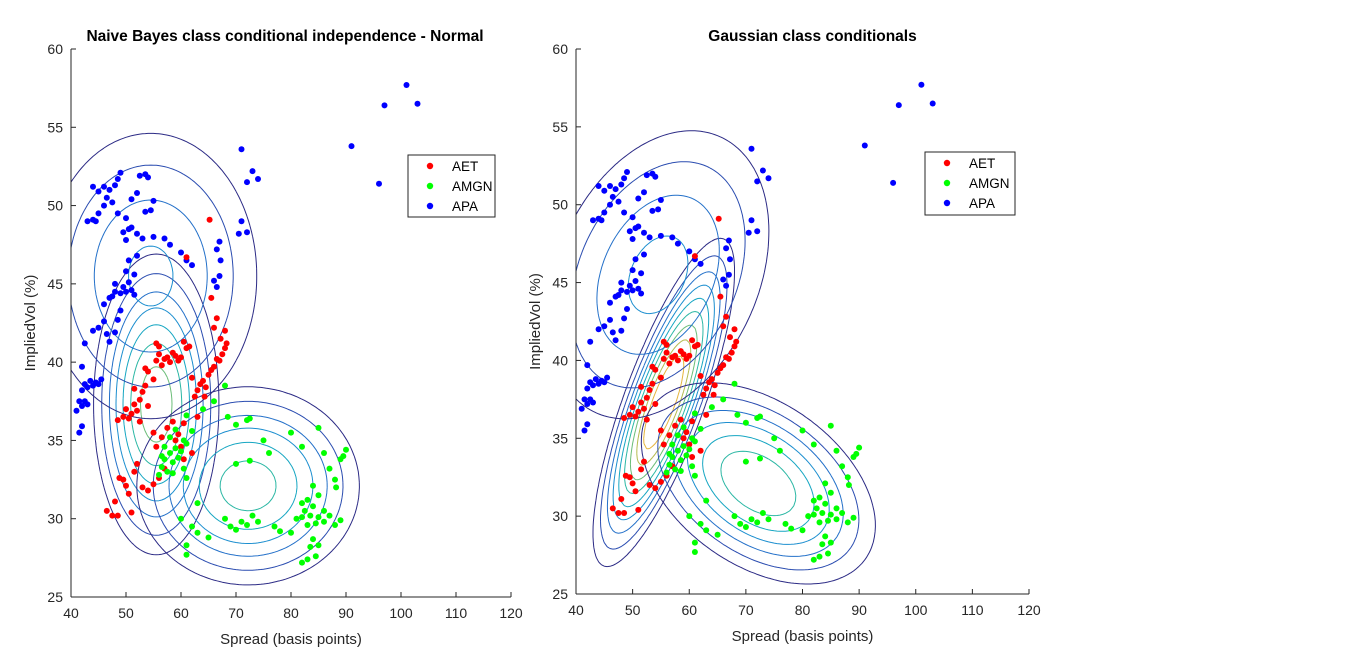  What do you see at coordinates (916, 610) in the screenshot?
I see `x-tick-label: 100` at bounding box center [916, 610].